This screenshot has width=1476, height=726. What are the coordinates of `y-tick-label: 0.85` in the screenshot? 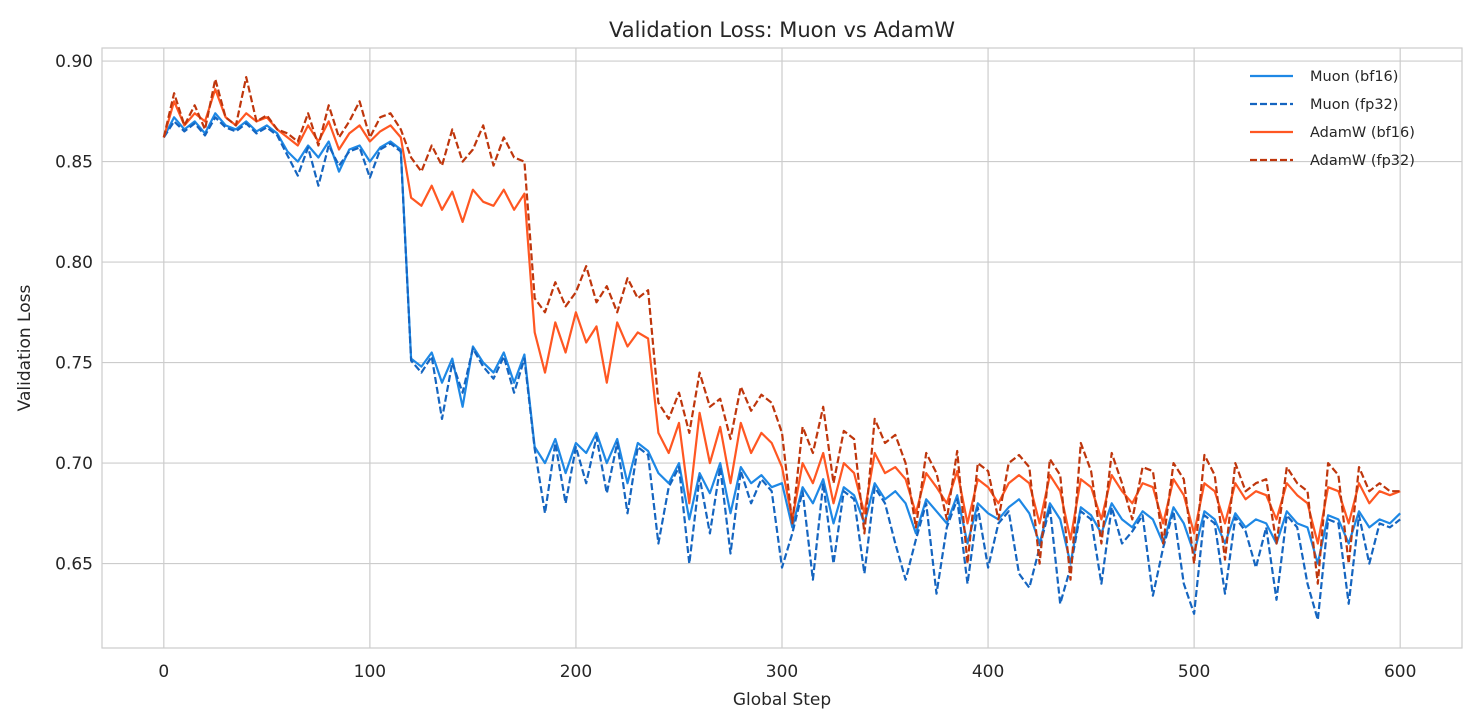 It's located at (74, 163).